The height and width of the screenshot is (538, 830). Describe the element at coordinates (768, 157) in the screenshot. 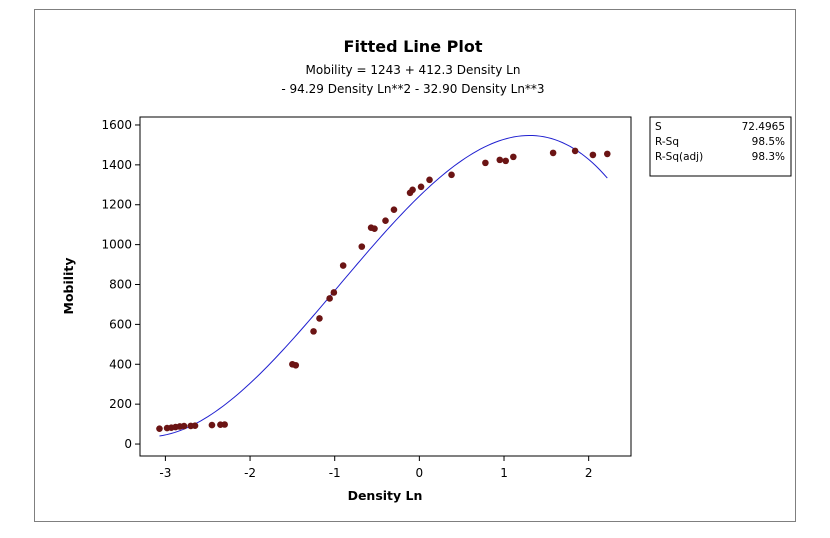

I see `stat-value-rsq-adj: 98.3%` at that location.